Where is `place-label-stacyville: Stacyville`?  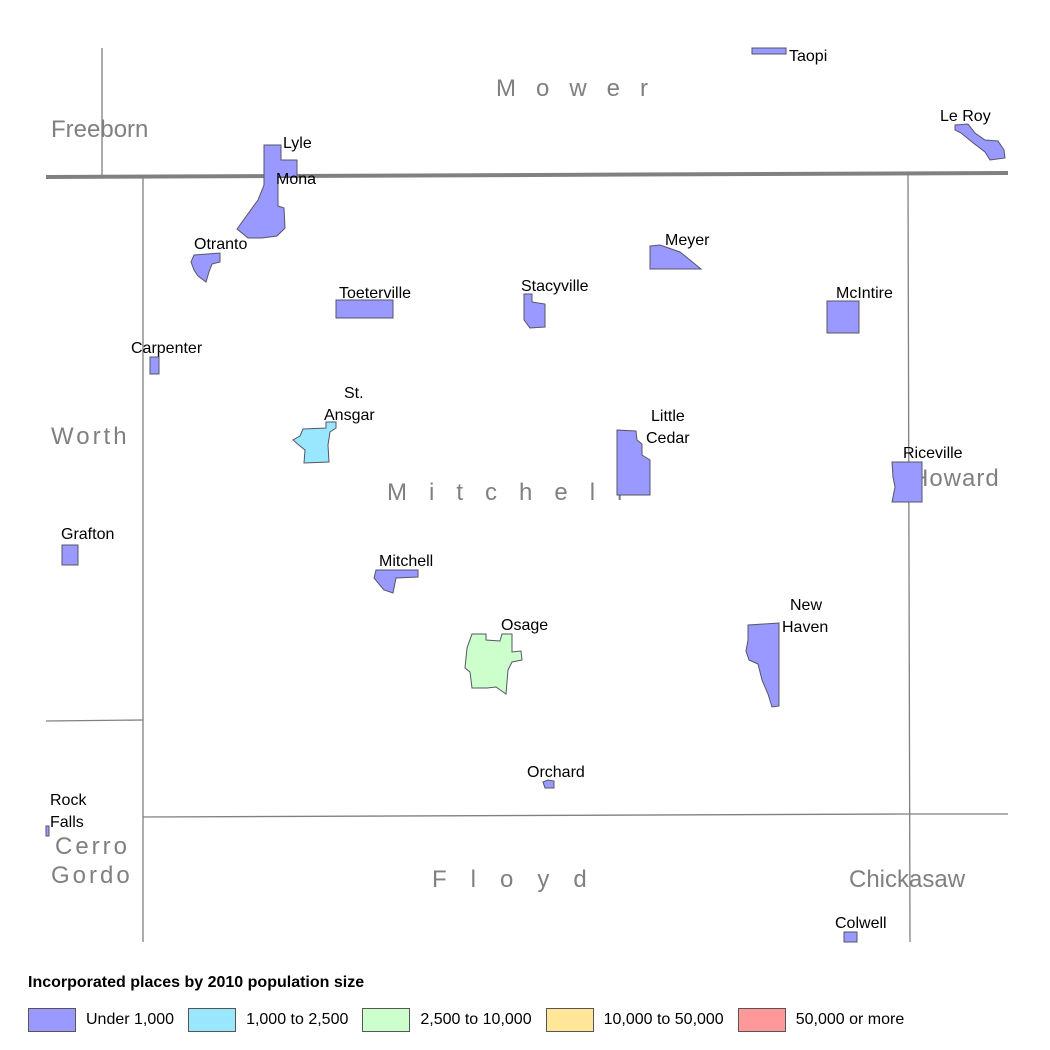
place-label-stacyville: Stacyville is located at coordinates (555, 286).